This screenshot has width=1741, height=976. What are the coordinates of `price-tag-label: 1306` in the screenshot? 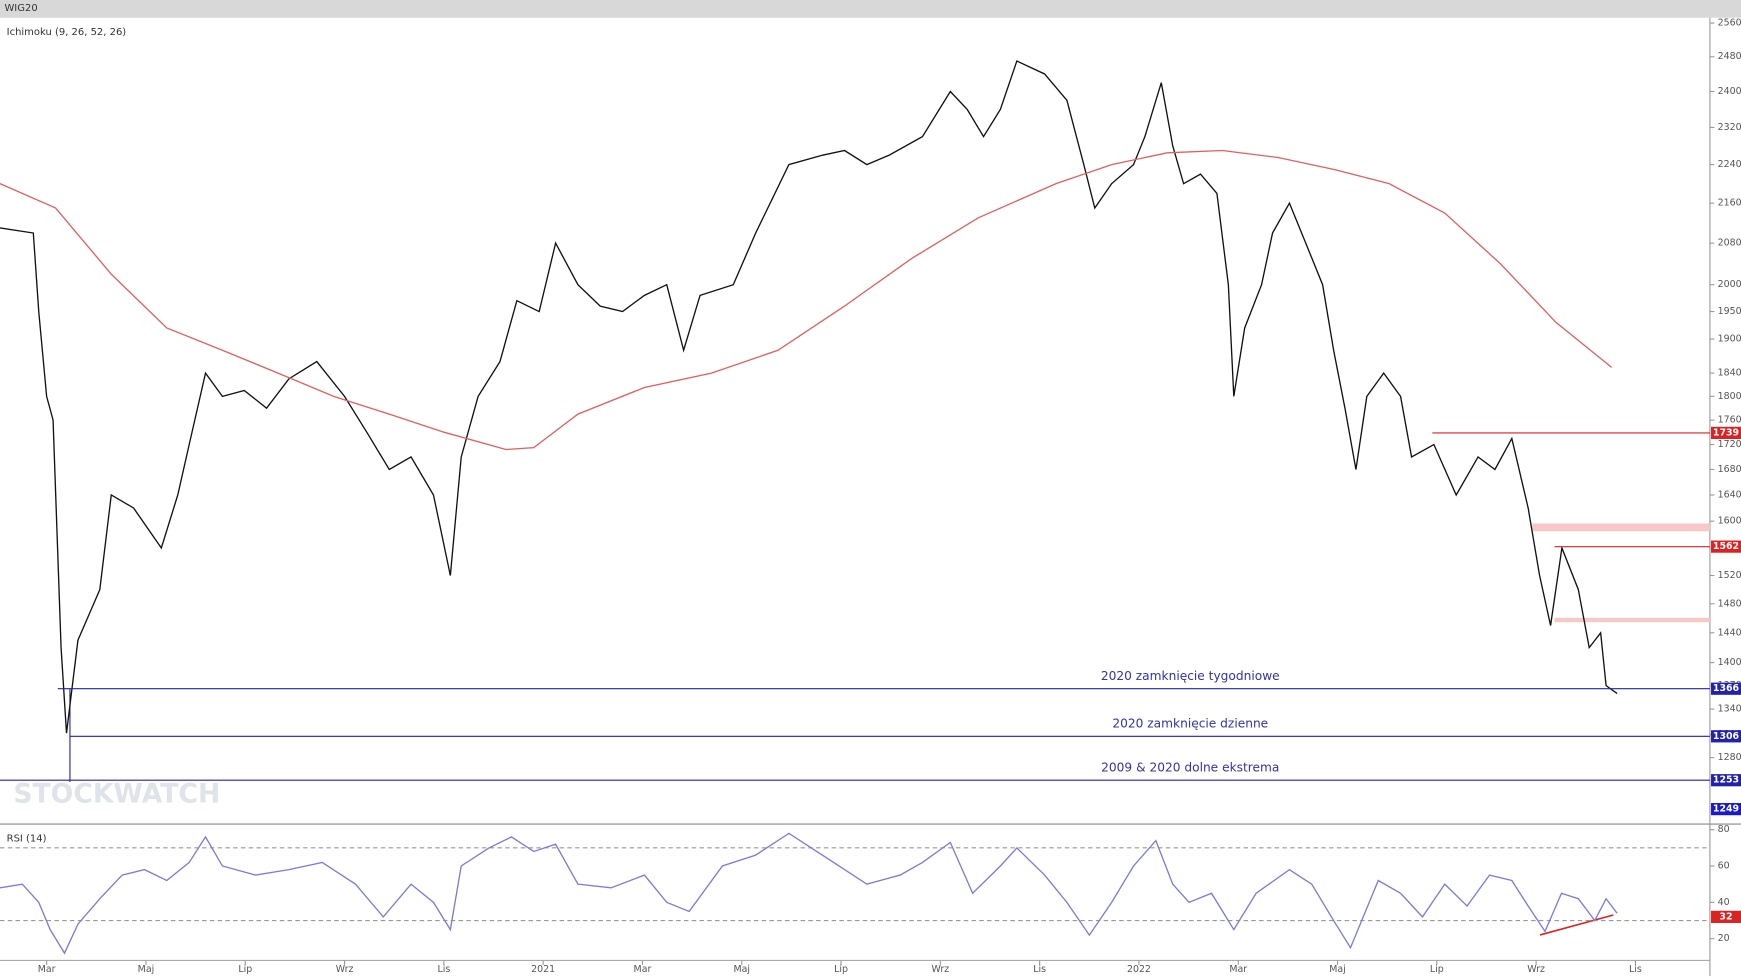 It's located at (1726, 736).